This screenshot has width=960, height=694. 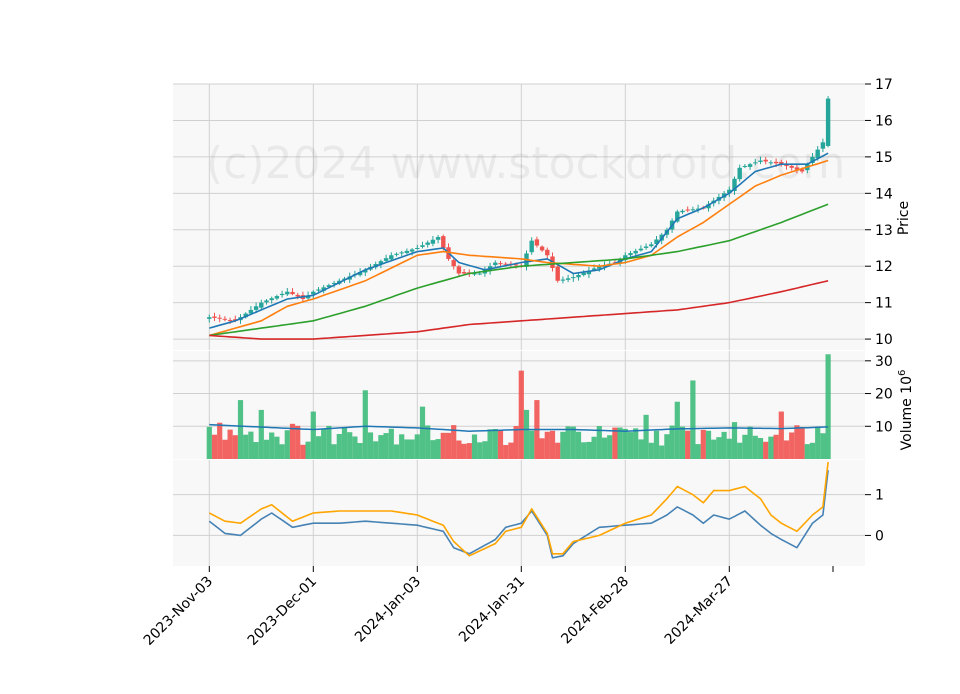 What do you see at coordinates (699, 611) in the screenshot?
I see `x-tick-label: 2024-Mar-27` at bounding box center [699, 611].